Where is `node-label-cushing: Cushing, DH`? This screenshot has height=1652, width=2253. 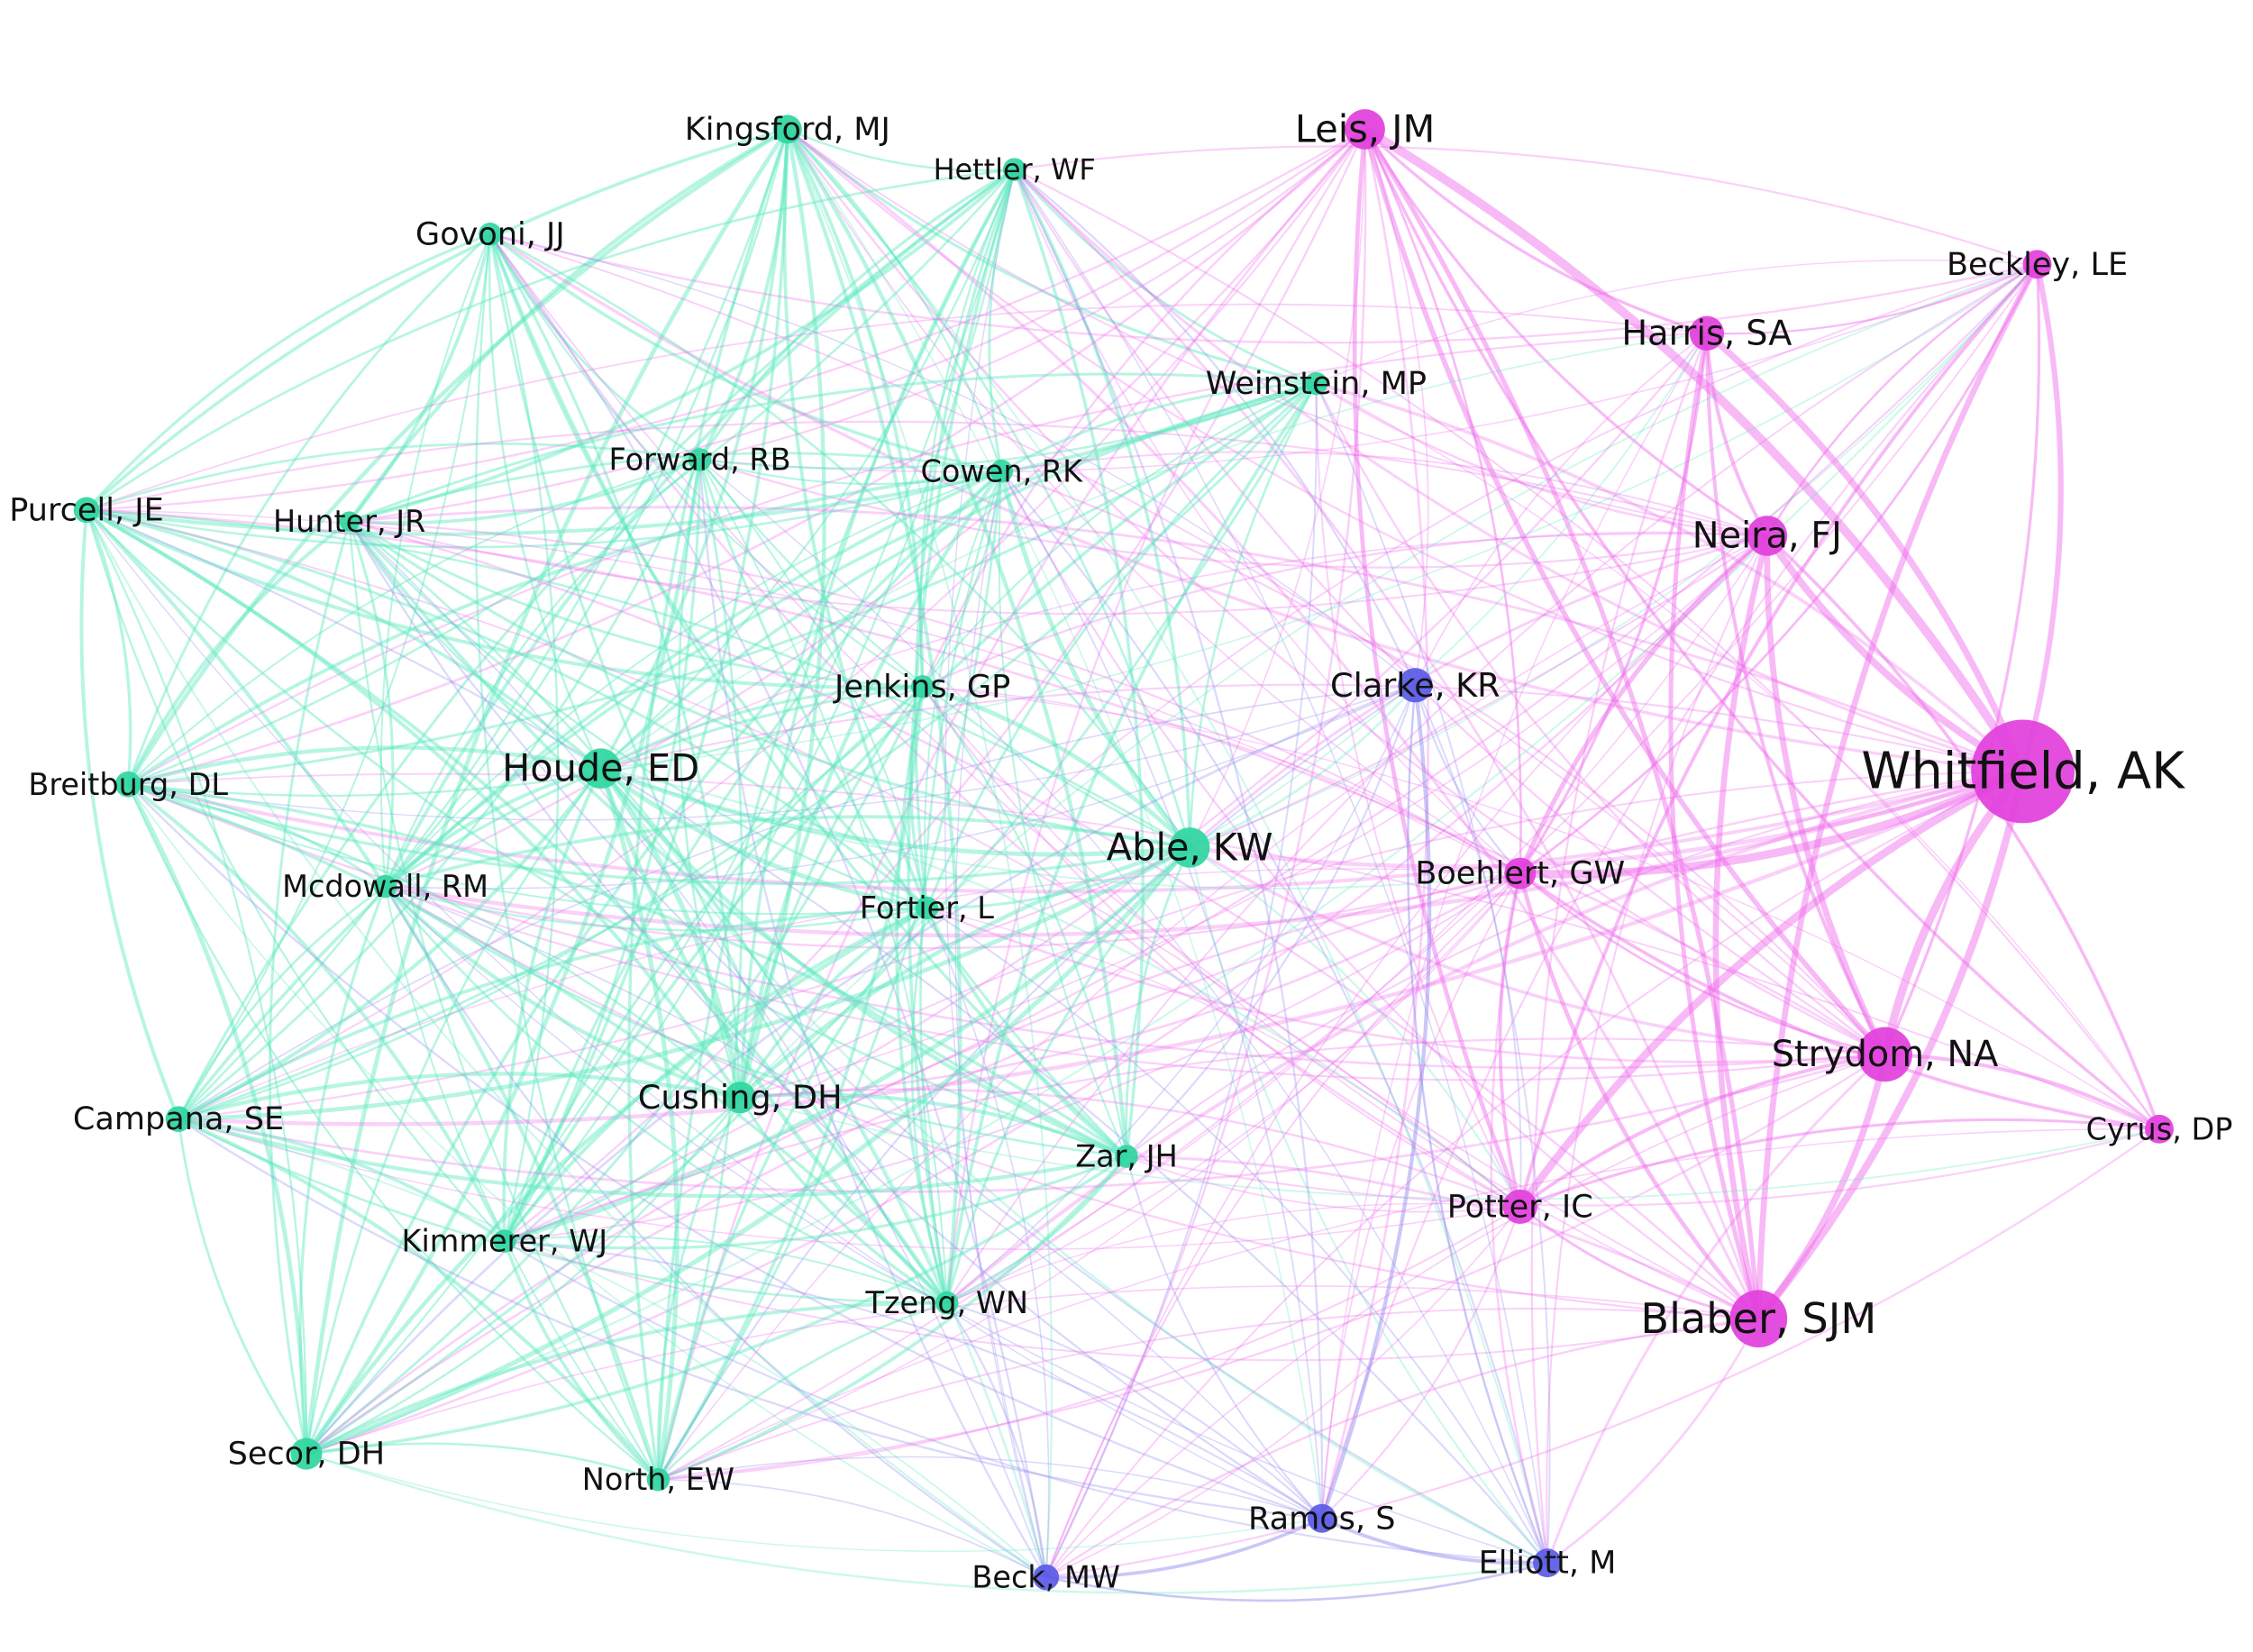
node-label-cushing: Cushing, DH is located at coordinates (740, 1097).